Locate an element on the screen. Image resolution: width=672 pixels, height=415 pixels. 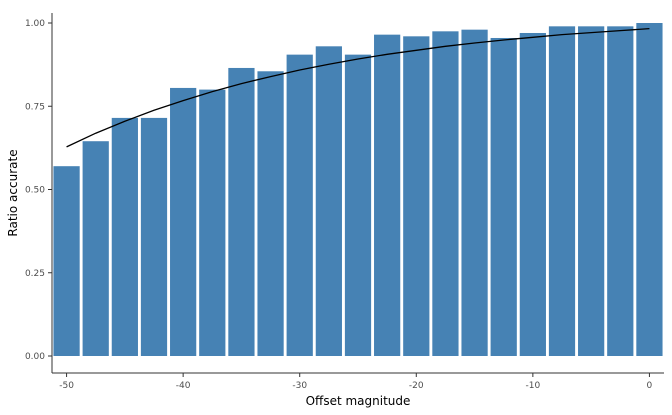
x-tick-label: -50 is located at coordinates (66, 386).